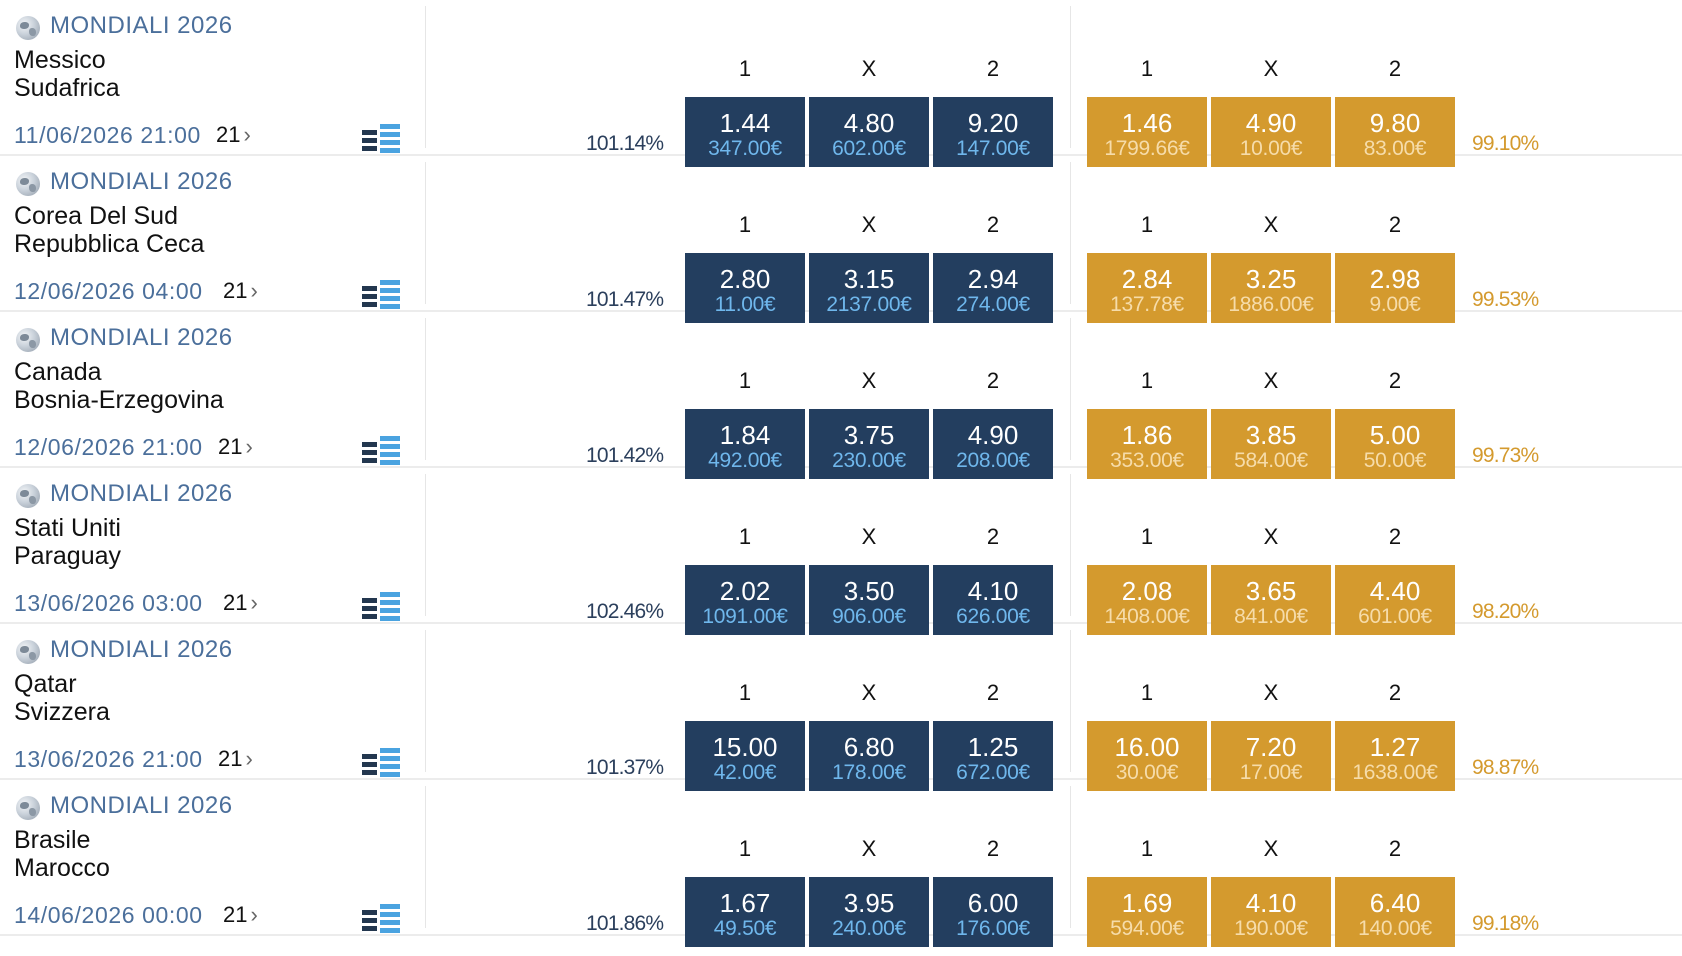  Describe the element at coordinates (119, 400) in the screenshot. I see `away-team: Bosnia-Erzegovina` at that location.